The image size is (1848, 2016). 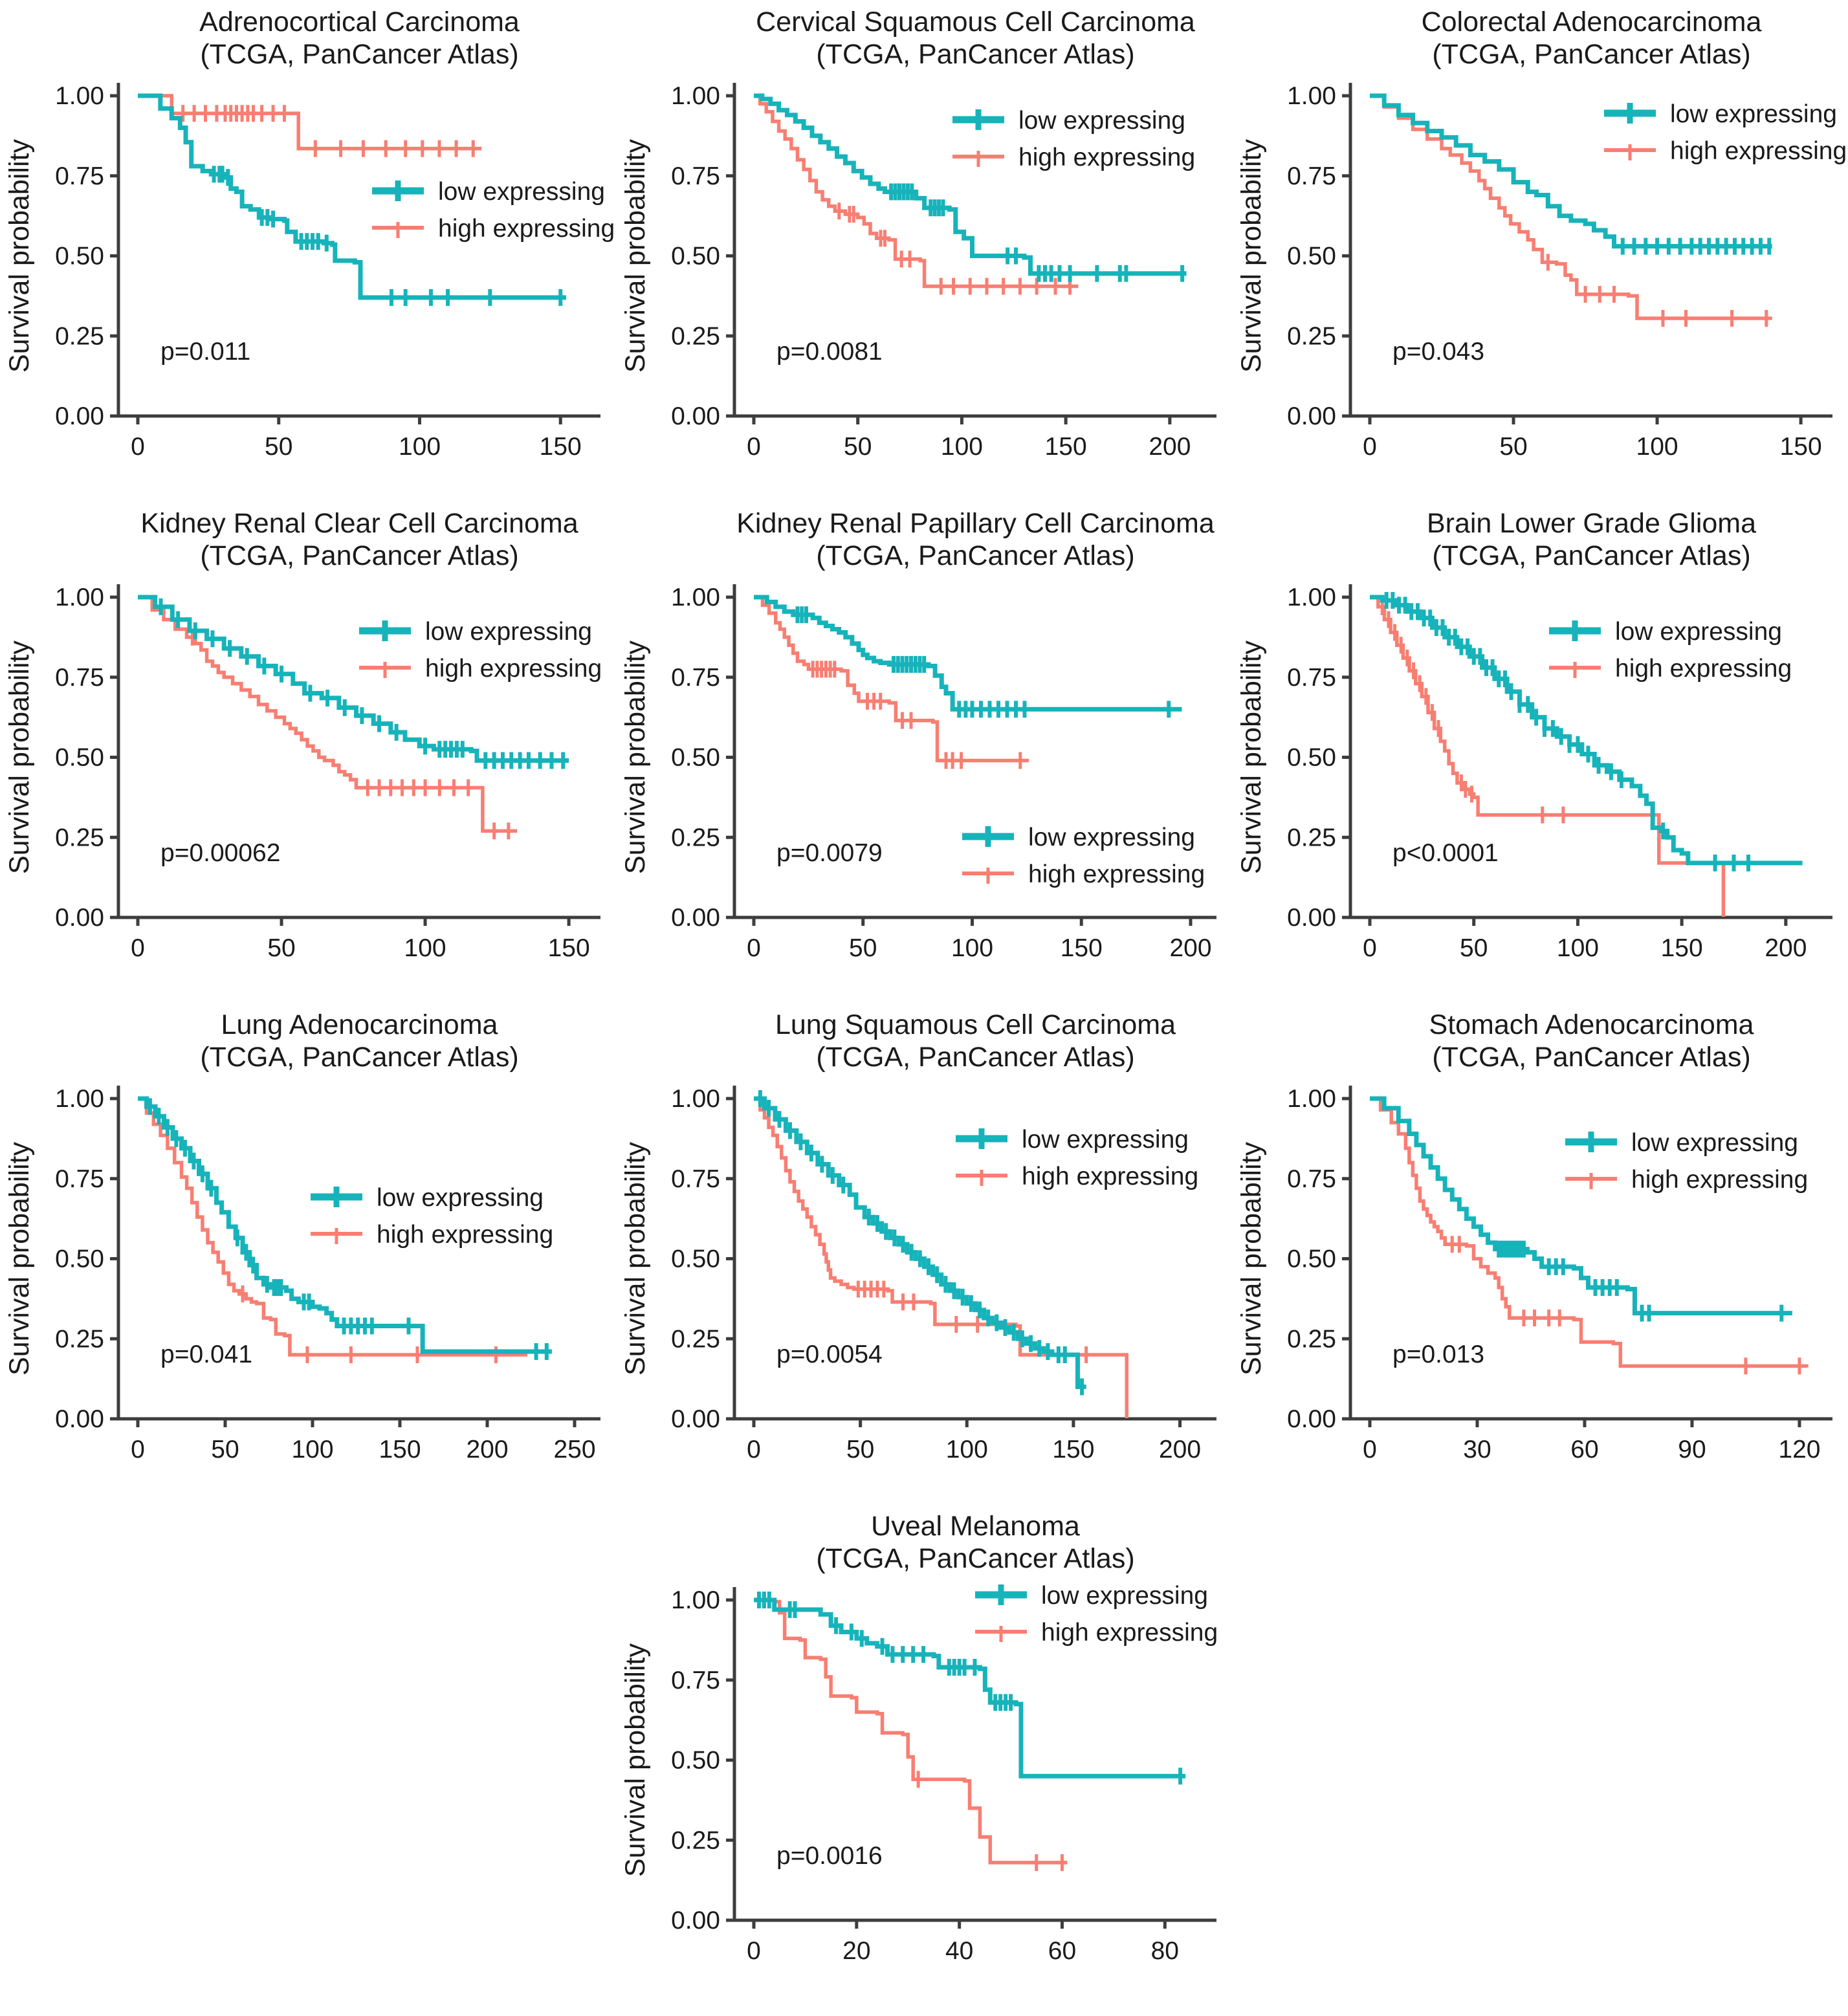 I want to click on panel-title: Uveal Melanoma, so click(x=975, y=1526).